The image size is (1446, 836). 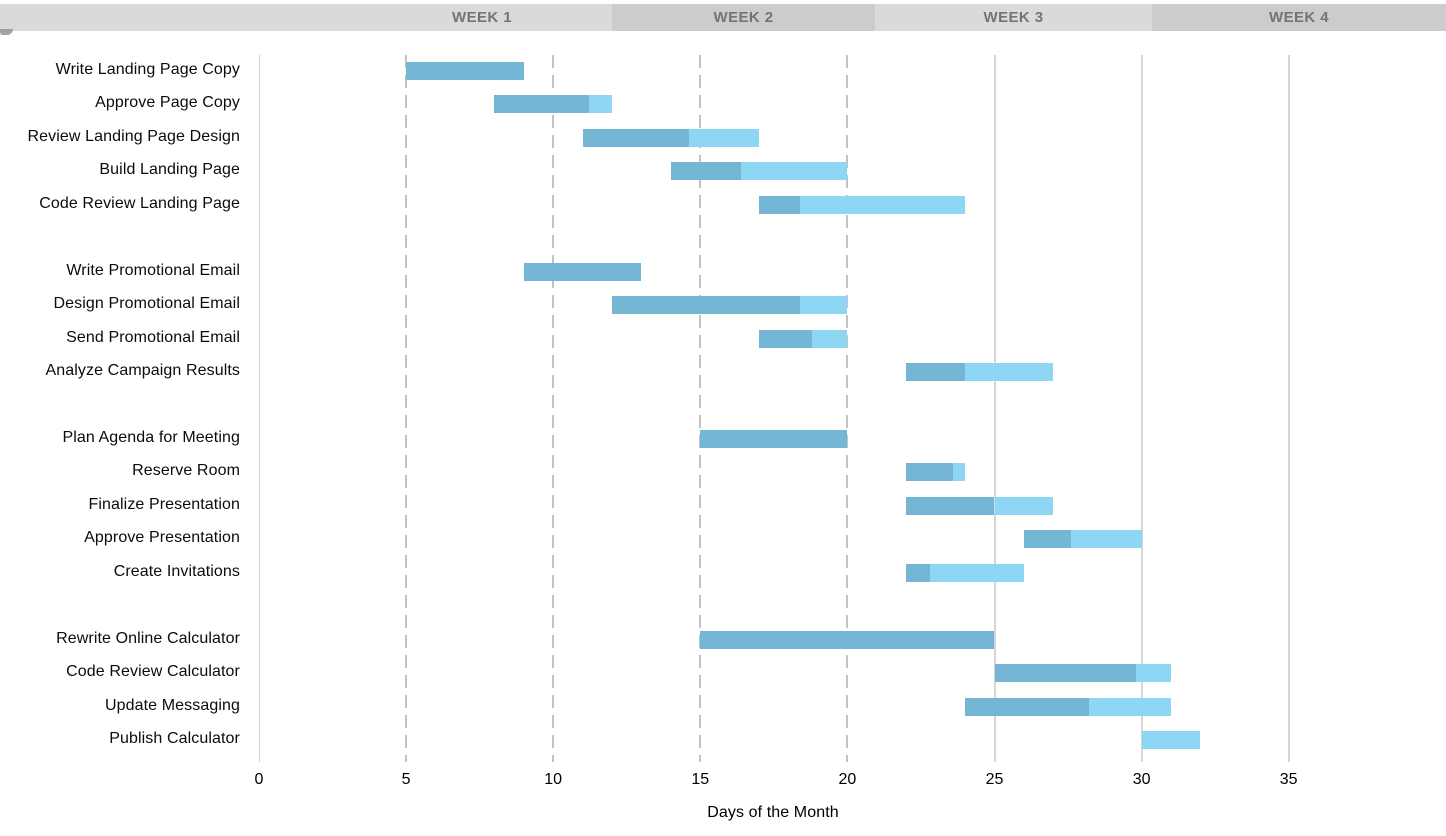 I want to click on task-label: Update Messaging, so click(x=172, y=705).